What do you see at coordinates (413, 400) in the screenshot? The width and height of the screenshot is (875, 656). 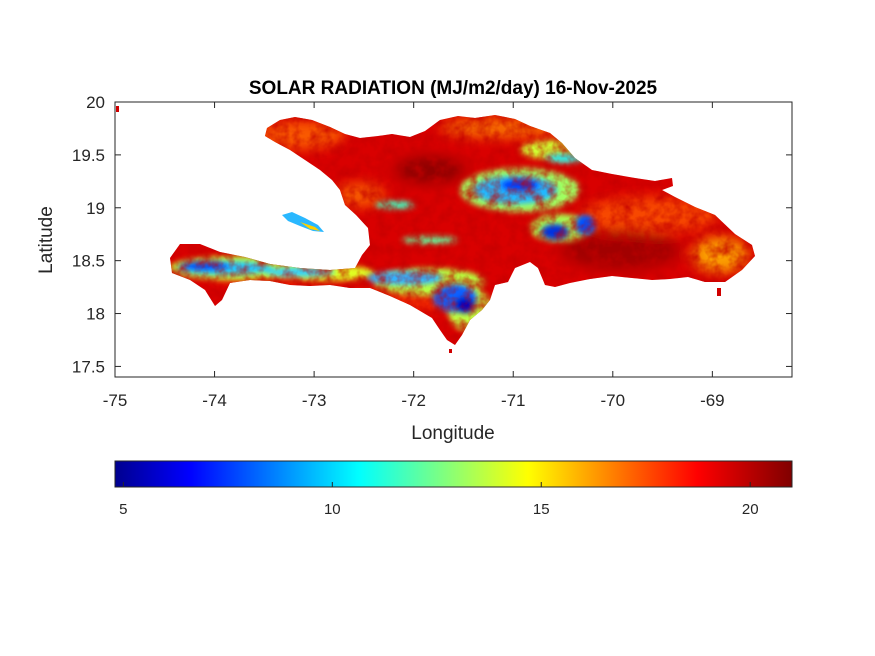 I see `x-tick-label: -72` at bounding box center [413, 400].